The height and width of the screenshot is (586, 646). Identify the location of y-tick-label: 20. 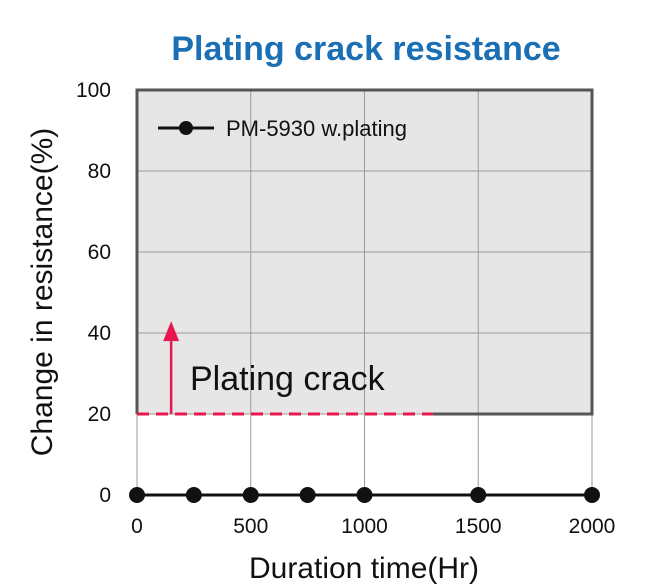
(99, 414).